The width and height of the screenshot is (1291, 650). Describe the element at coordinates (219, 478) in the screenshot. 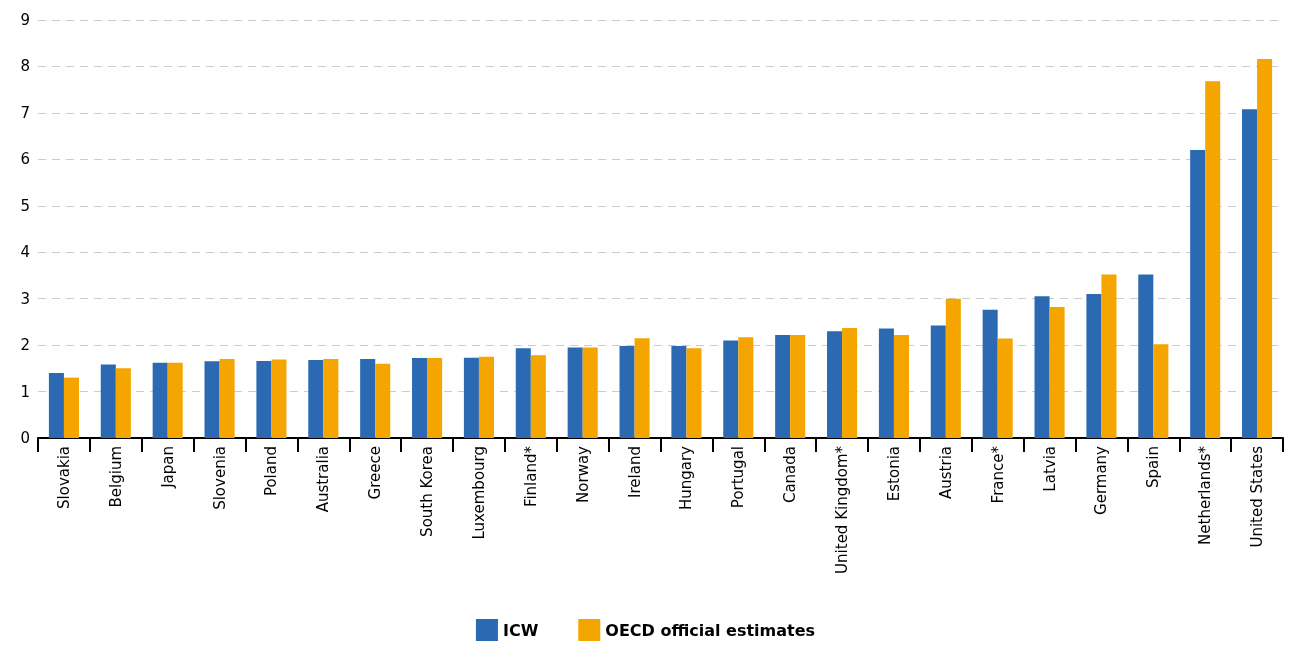

I see `x-tick-label: Slovenia` at that location.